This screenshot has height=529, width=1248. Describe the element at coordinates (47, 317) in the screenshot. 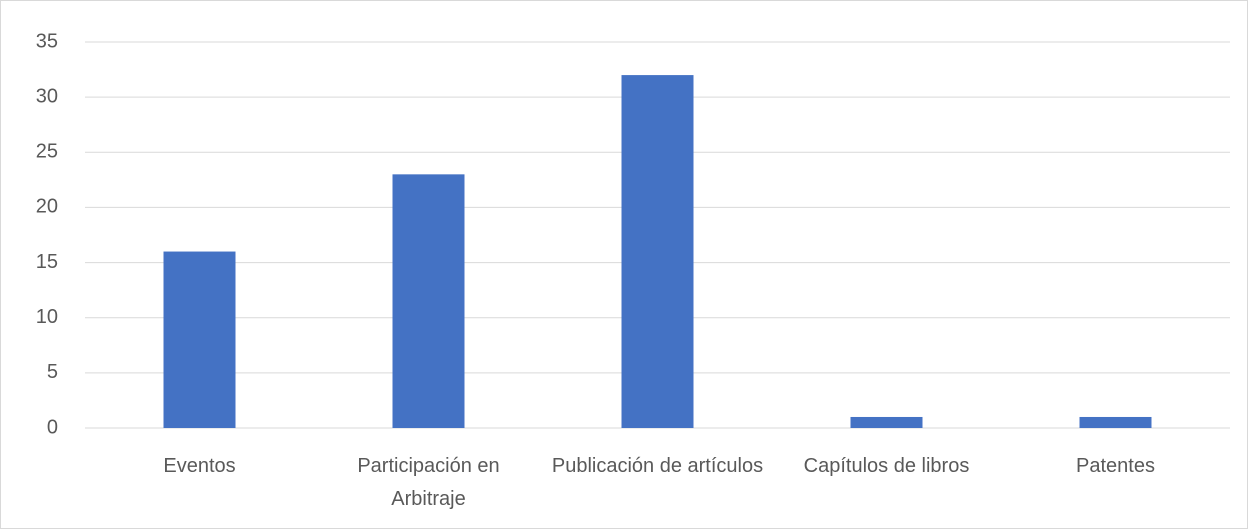

I see `y-tick-label: 10` at that location.